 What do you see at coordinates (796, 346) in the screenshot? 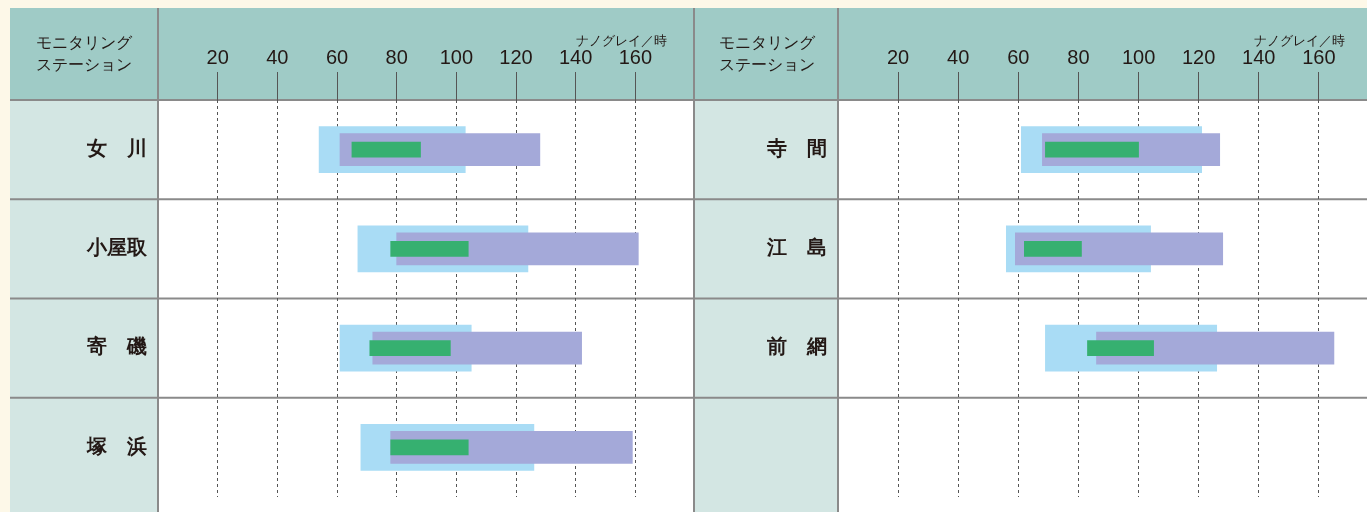
I see `y-tick-label: 前 網` at bounding box center [796, 346].